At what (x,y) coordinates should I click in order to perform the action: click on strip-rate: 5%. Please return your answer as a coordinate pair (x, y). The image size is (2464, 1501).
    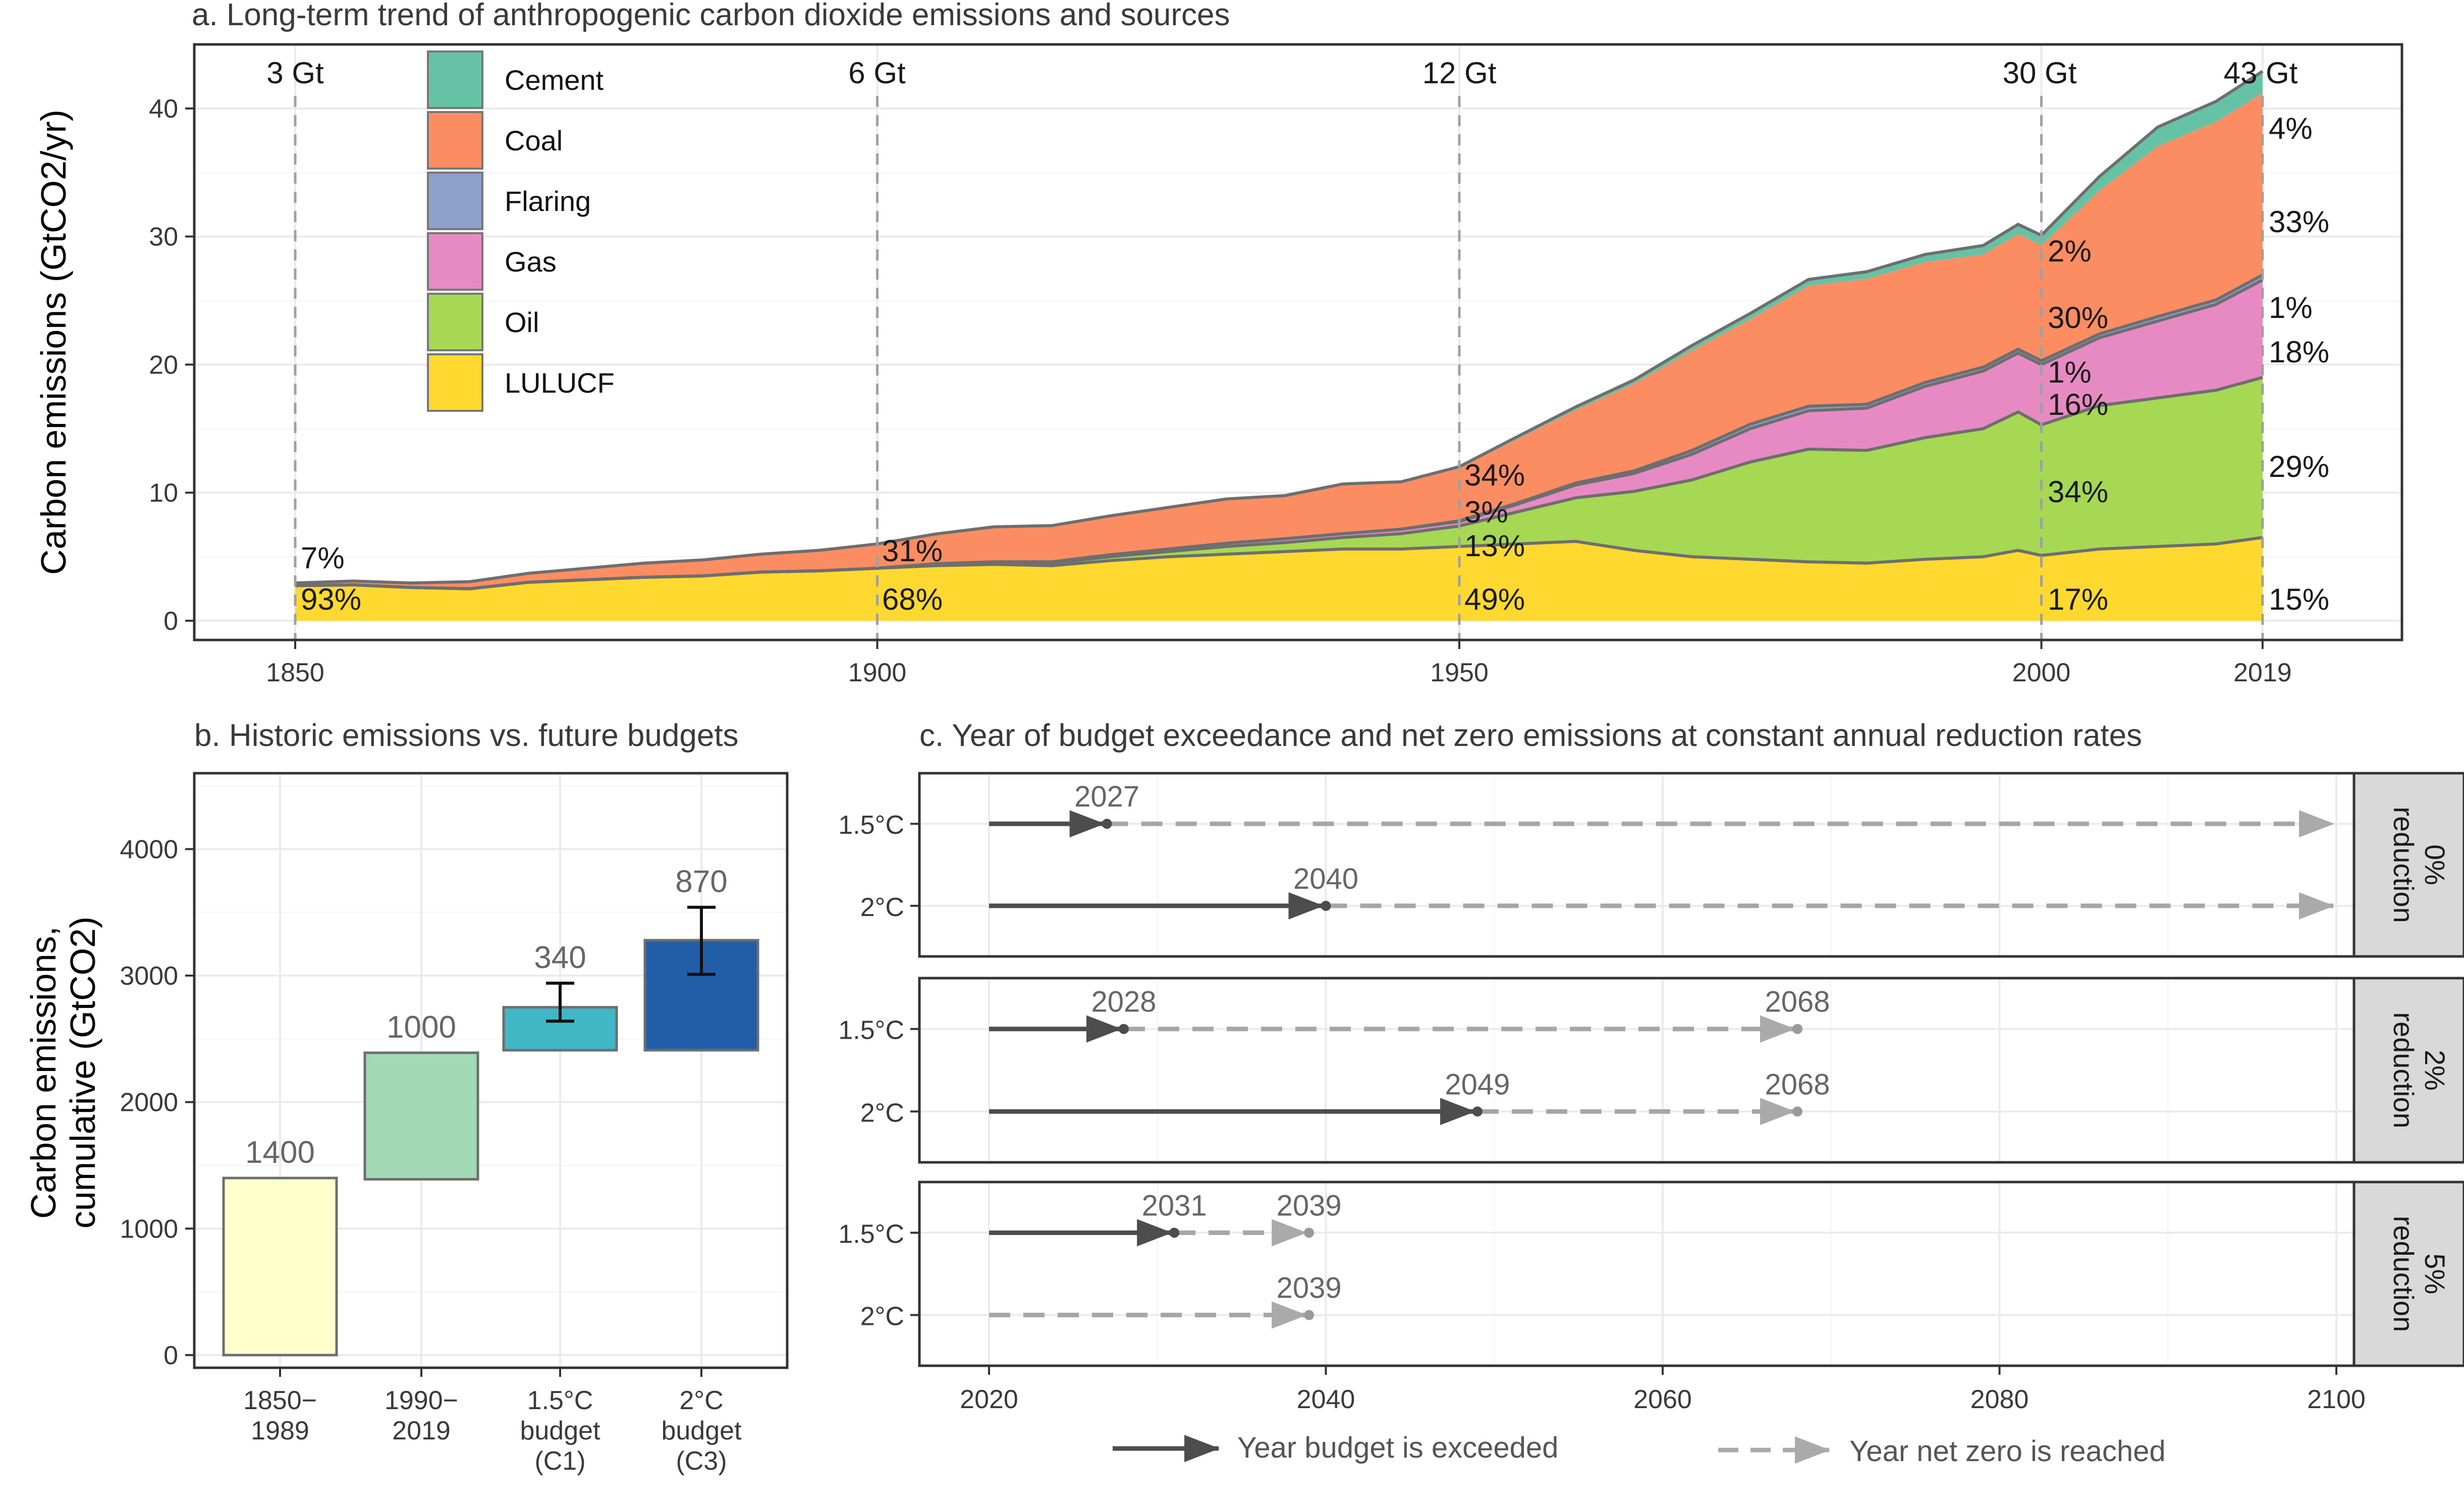
    Looking at the image, I should click on (2435, 1274).